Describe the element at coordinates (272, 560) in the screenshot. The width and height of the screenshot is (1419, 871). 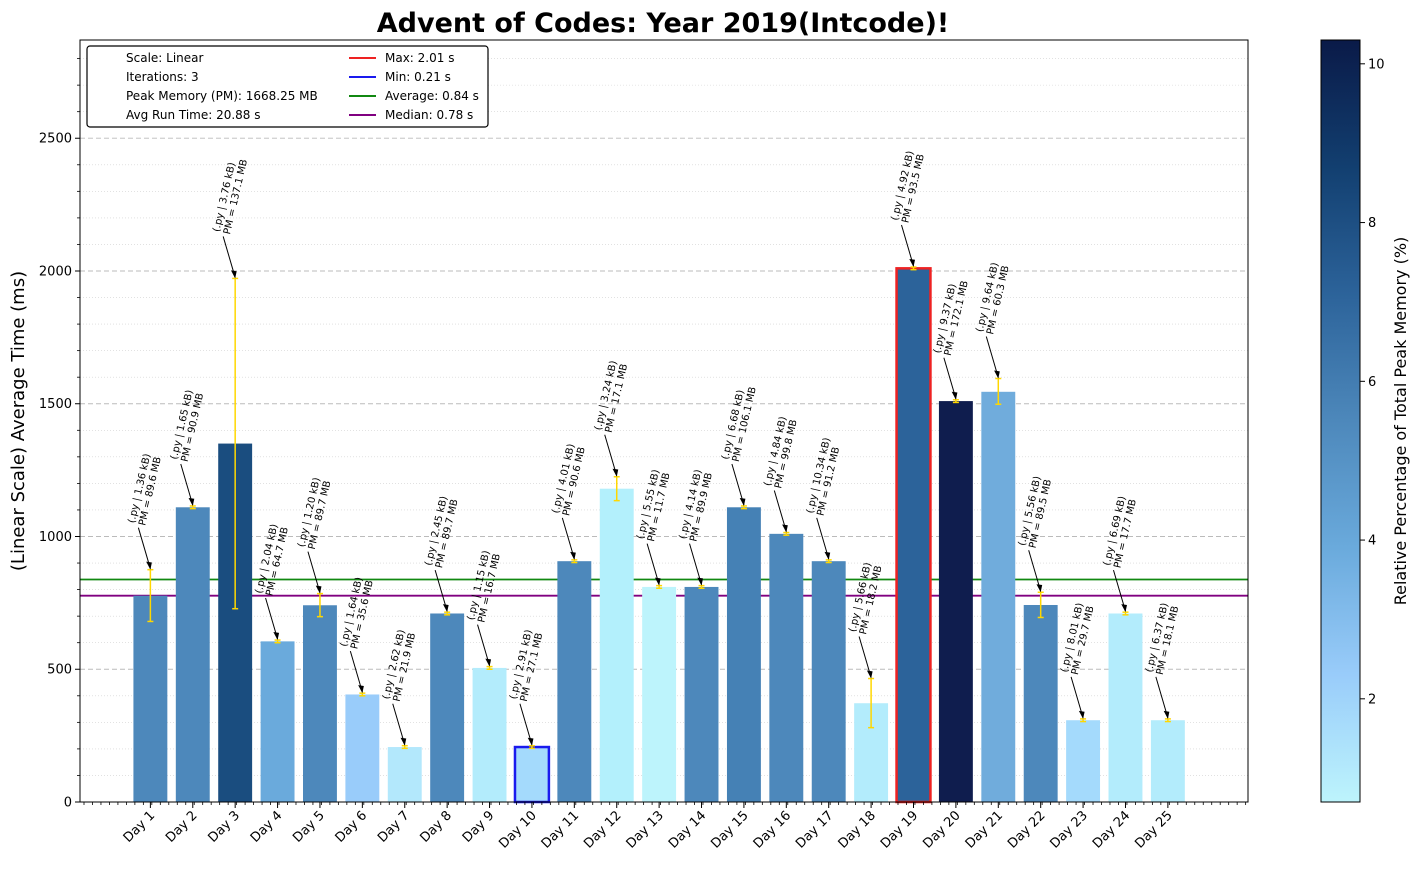
I see `annotation-label: (.py | 2.04 kB)PM = 64.7 MB` at that location.